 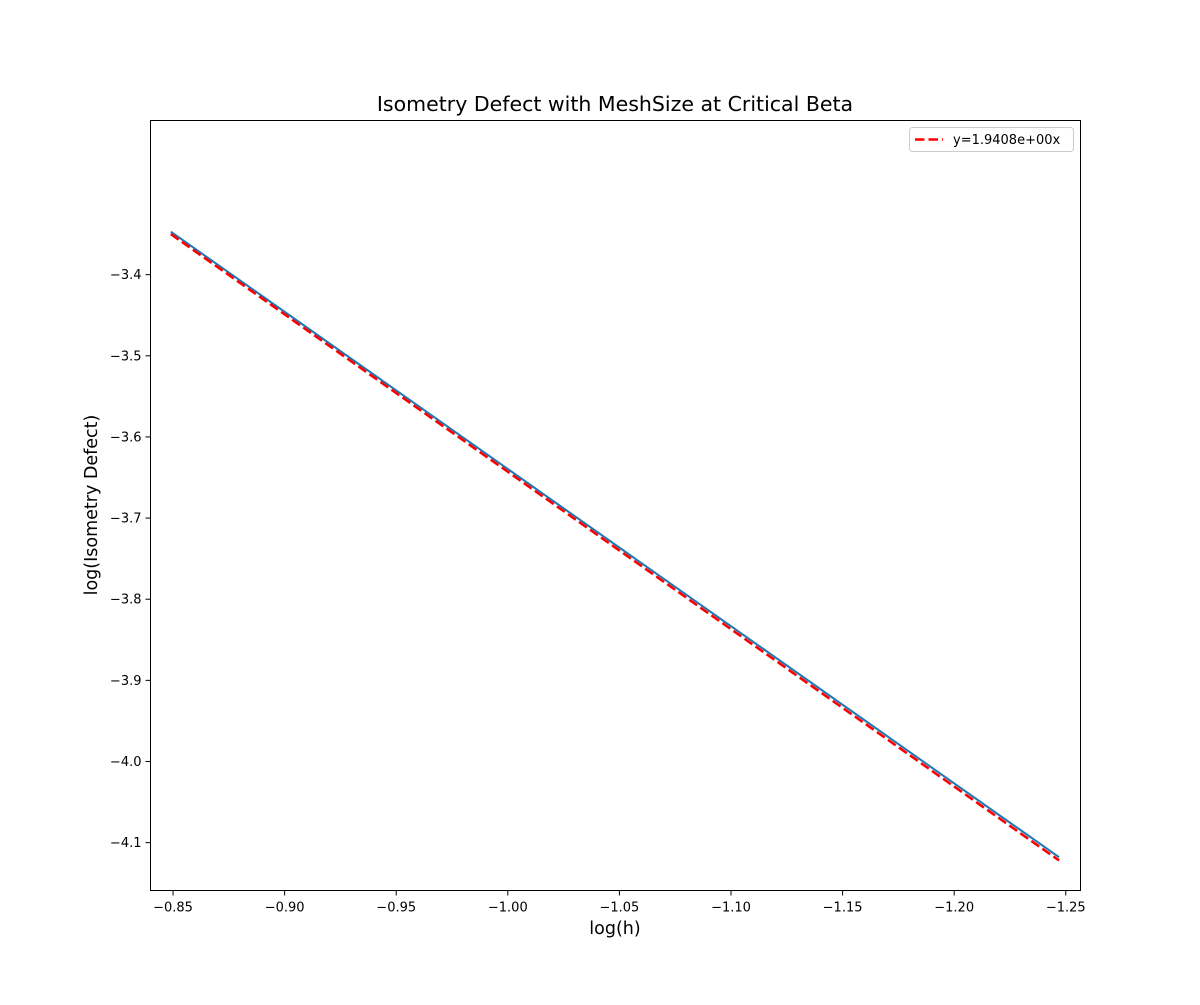 What do you see at coordinates (126, 600) in the screenshot?
I see `y-tick-label: −3.8` at bounding box center [126, 600].